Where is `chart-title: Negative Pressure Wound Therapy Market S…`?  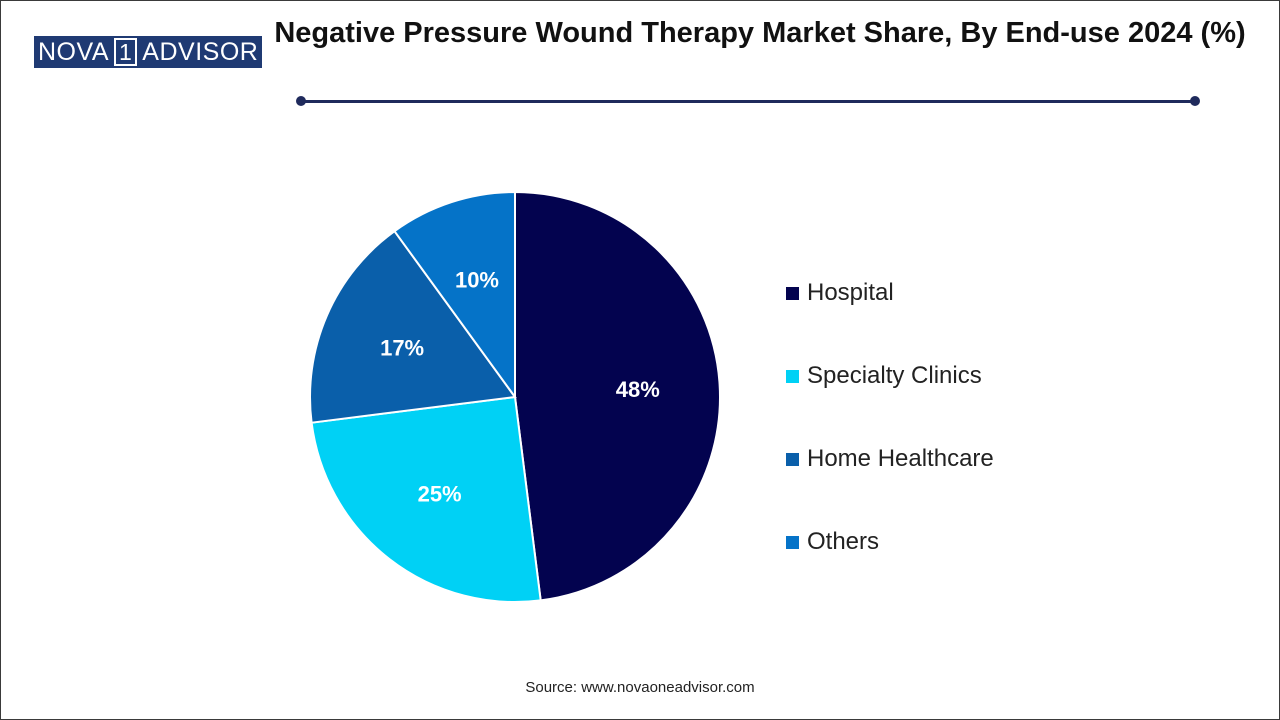 chart-title: Negative Pressure Wound Therapy Market S… is located at coordinates (760, 33).